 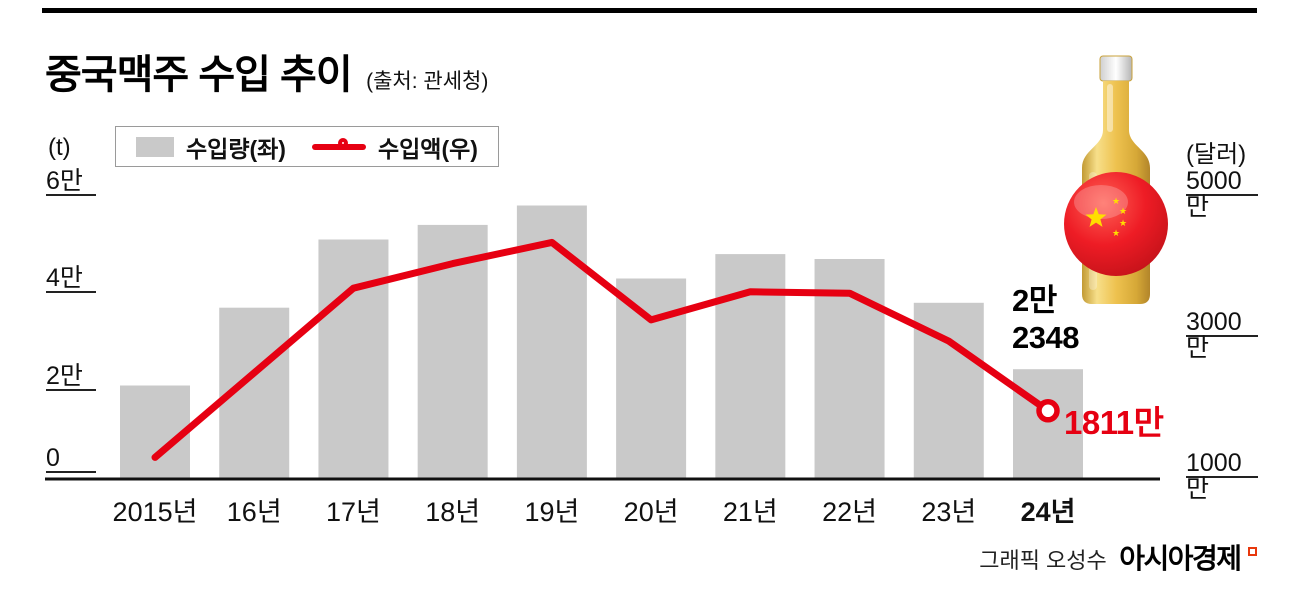 What do you see at coordinates (1034, 300) in the screenshot?
I see `last-bar-value-line1: 2만` at bounding box center [1034, 300].